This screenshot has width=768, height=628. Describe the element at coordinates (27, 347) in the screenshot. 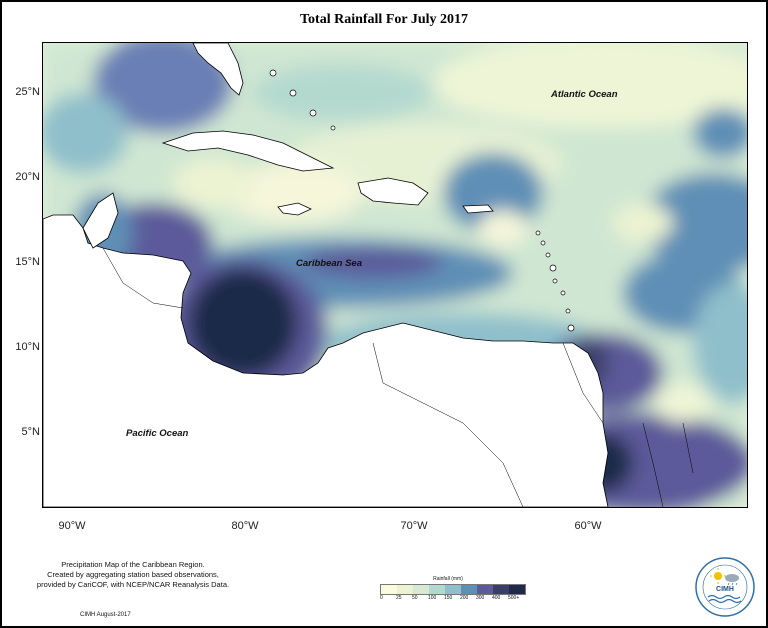

I see `lat-tick-label: 10°N` at that location.